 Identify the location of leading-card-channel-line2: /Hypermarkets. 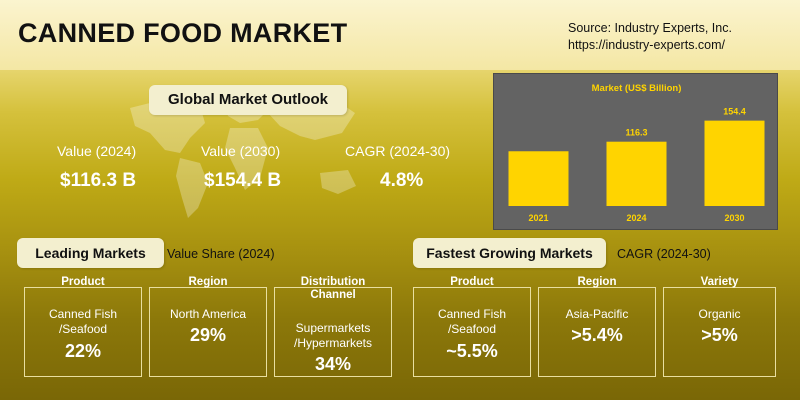
(333, 343).